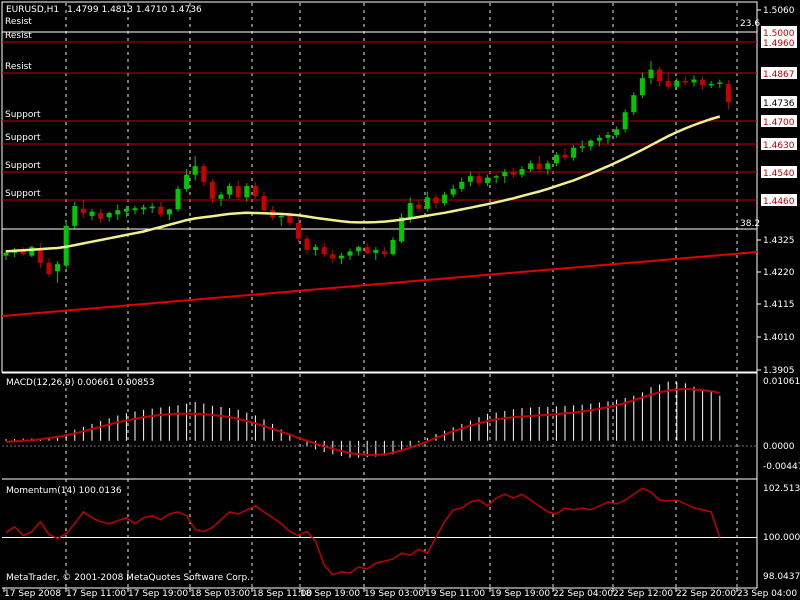  I want to click on macd-axis-label: 0.0000, so click(779, 447).